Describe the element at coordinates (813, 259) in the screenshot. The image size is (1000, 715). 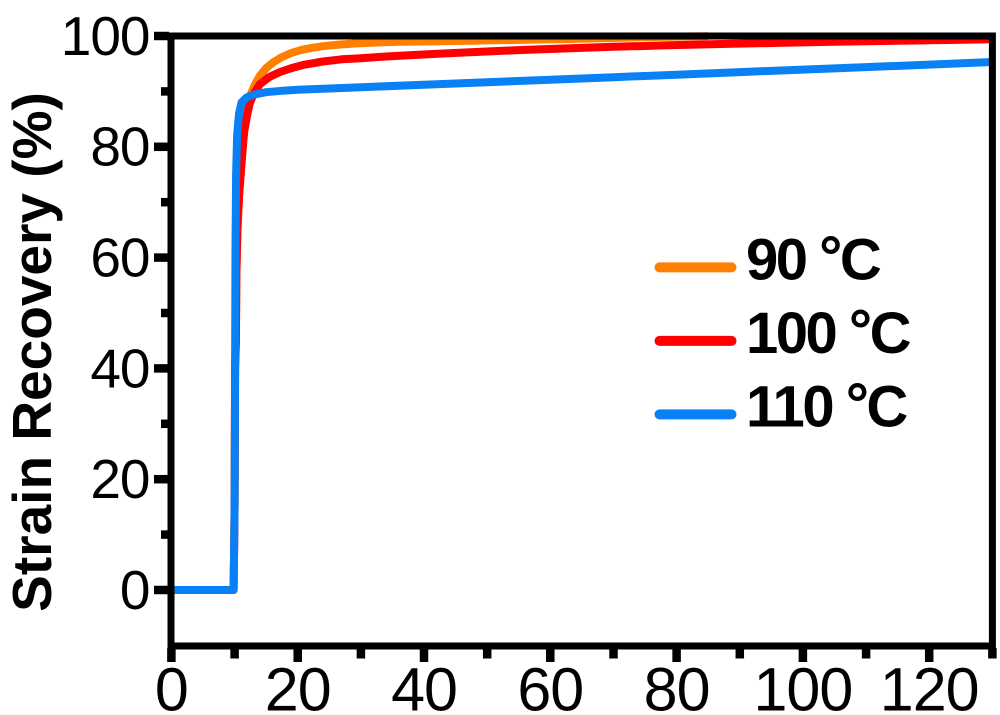
I see `svg-text: 90 °C` at that location.